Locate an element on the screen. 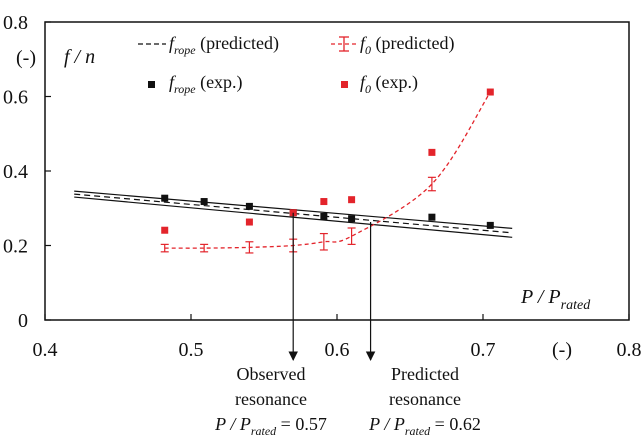 Image resolution: width=642 pixels, height=439 pixels. annotation-observed-line2: resonance is located at coordinates (271, 399).